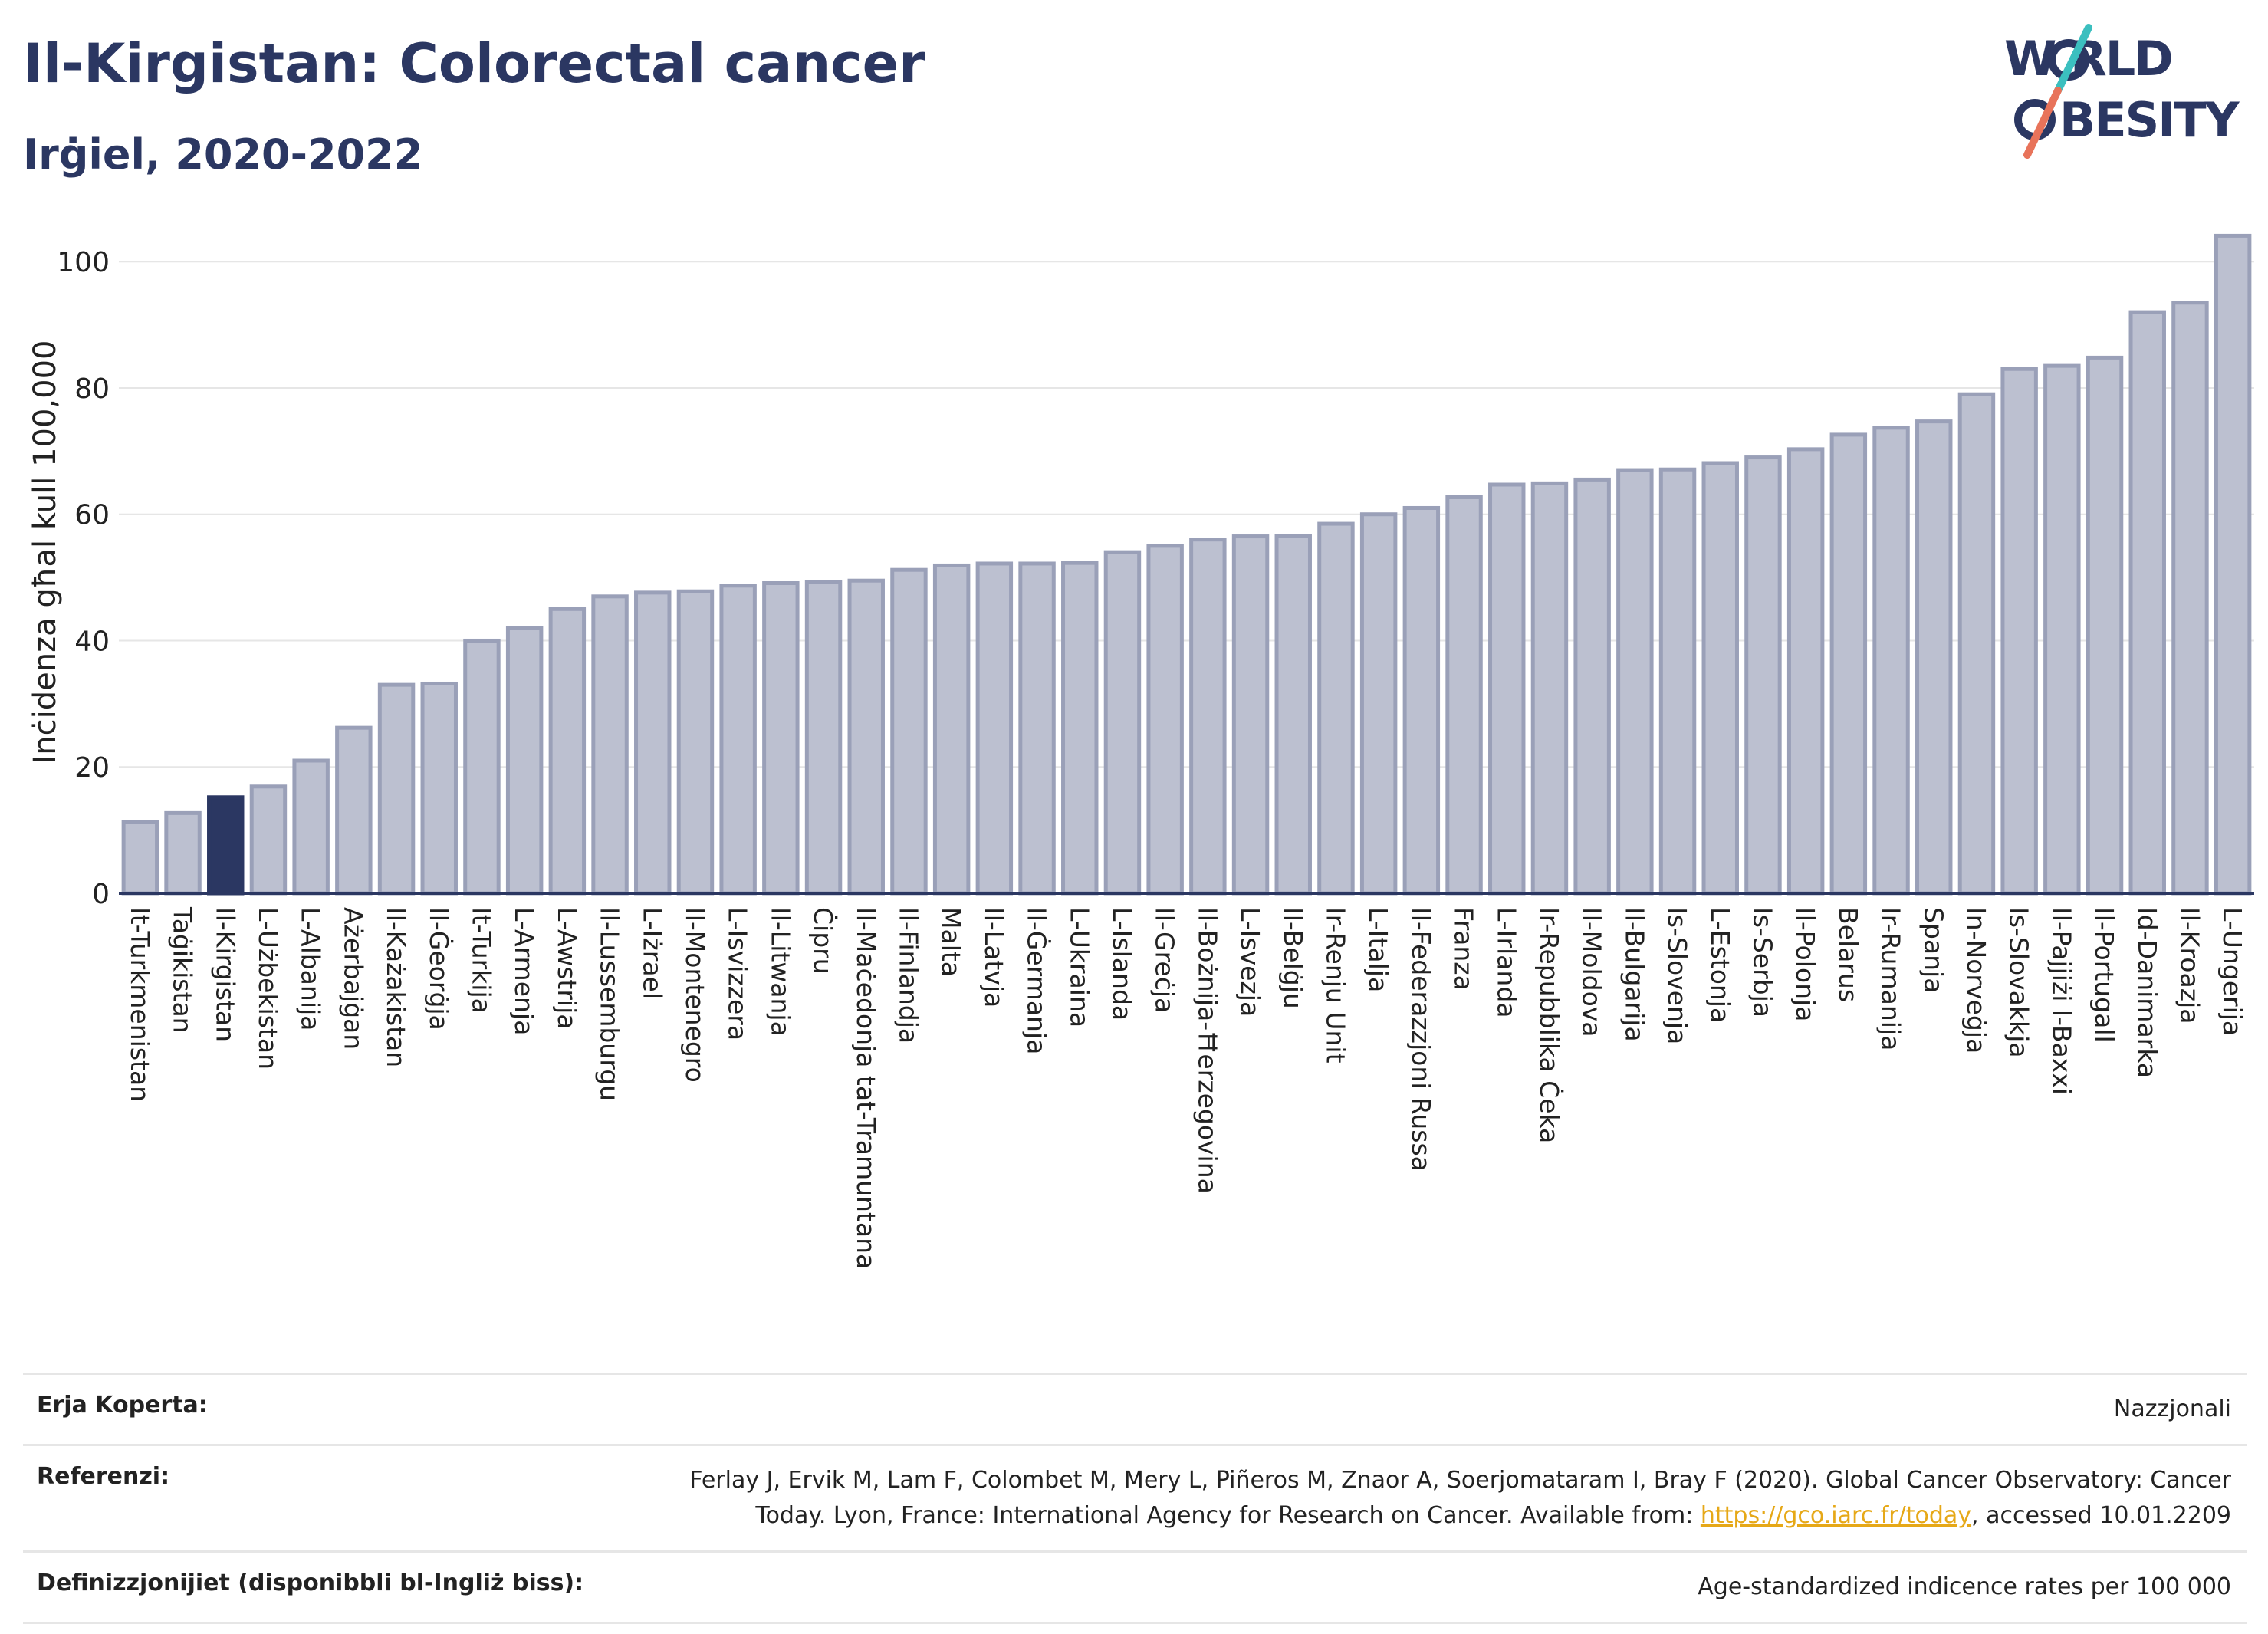  What do you see at coordinates (2061, 1001) in the screenshot?
I see `x-tick-label: Il-Pajjiżi l-Baxxi` at bounding box center [2061, 1001].